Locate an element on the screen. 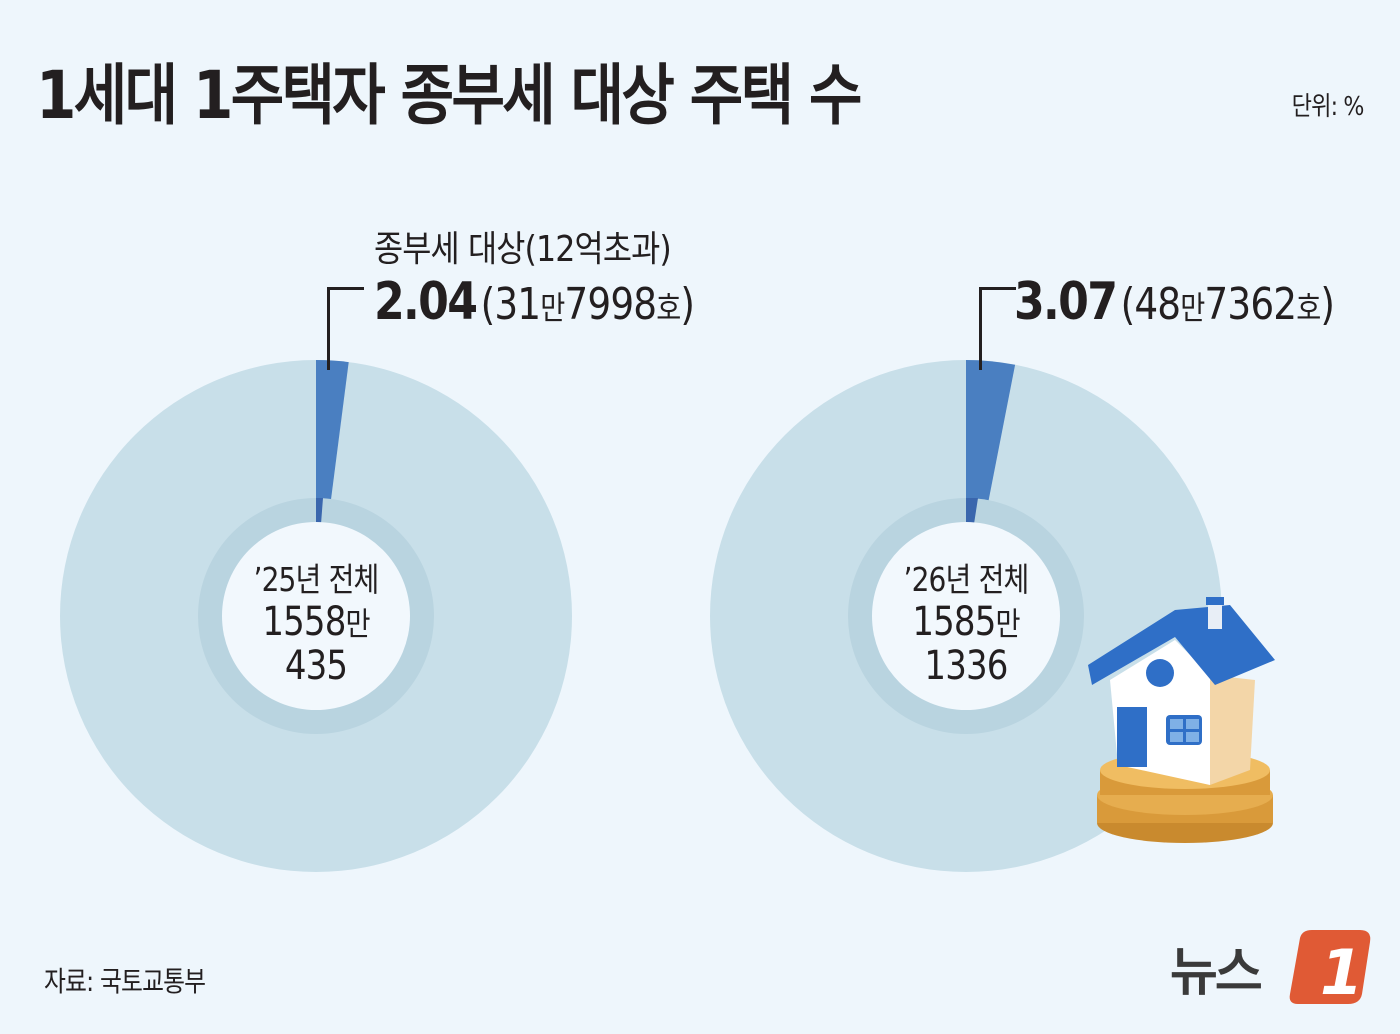  callout-value-2026: 3.07 (48만7362호) is located at coordinates (1174, 302).